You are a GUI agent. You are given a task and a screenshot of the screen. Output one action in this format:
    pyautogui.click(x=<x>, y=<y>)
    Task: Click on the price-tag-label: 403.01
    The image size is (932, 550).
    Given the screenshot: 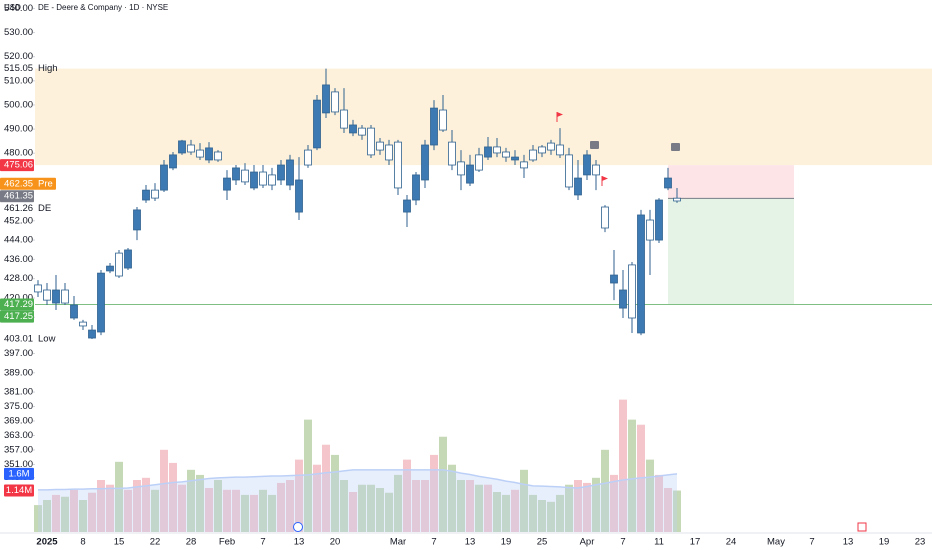 What is the action you would take?
    pyautogui.click(x=18, y=338)
    